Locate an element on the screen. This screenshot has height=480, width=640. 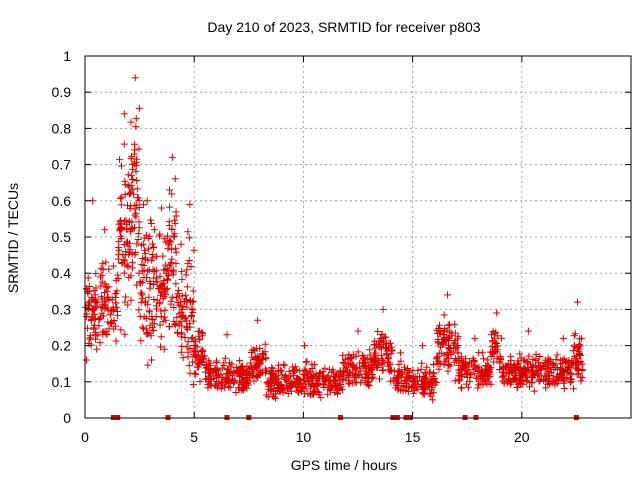
y-tick-label: 0.1 is located at coordinates (62, 382).